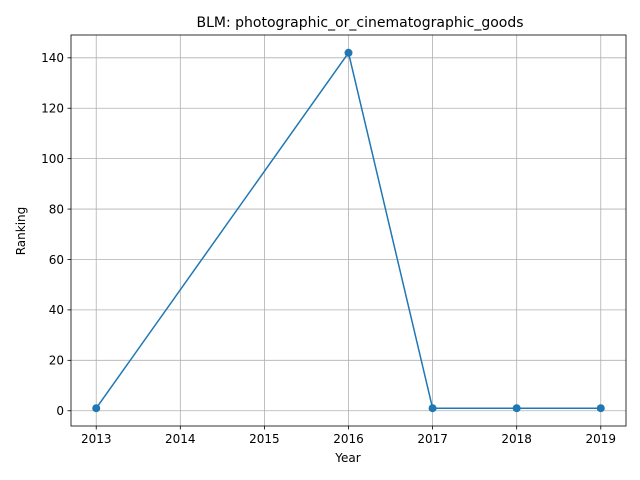 The image size is (640, 480). What do you see at coordinates (264, 439) in the screenshot?
I see `x-tick-label: 2015` at bounding box center [264, 439].